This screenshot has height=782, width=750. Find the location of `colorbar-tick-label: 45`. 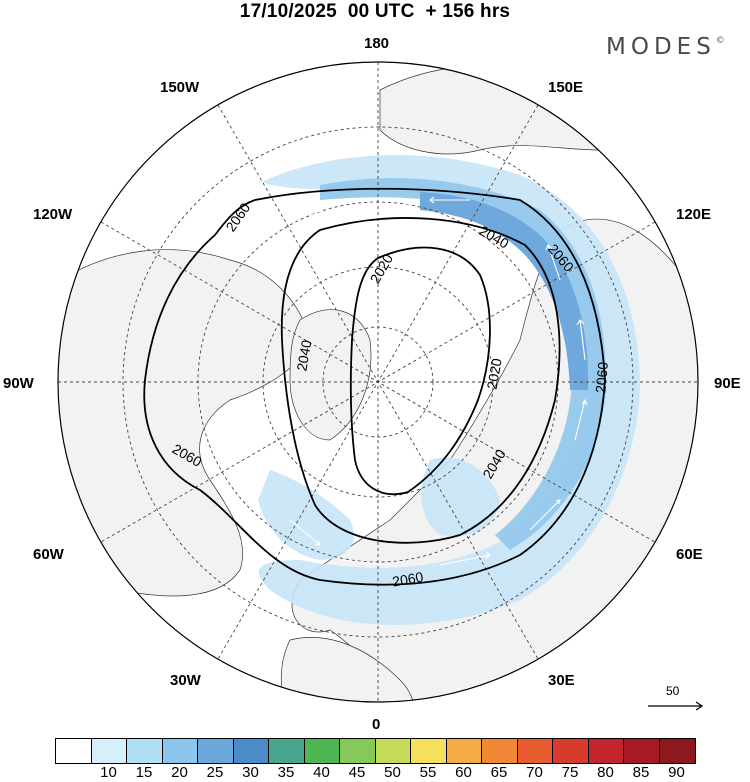

colorbar-tick-label: 45 is located at coordinates (357, 772).